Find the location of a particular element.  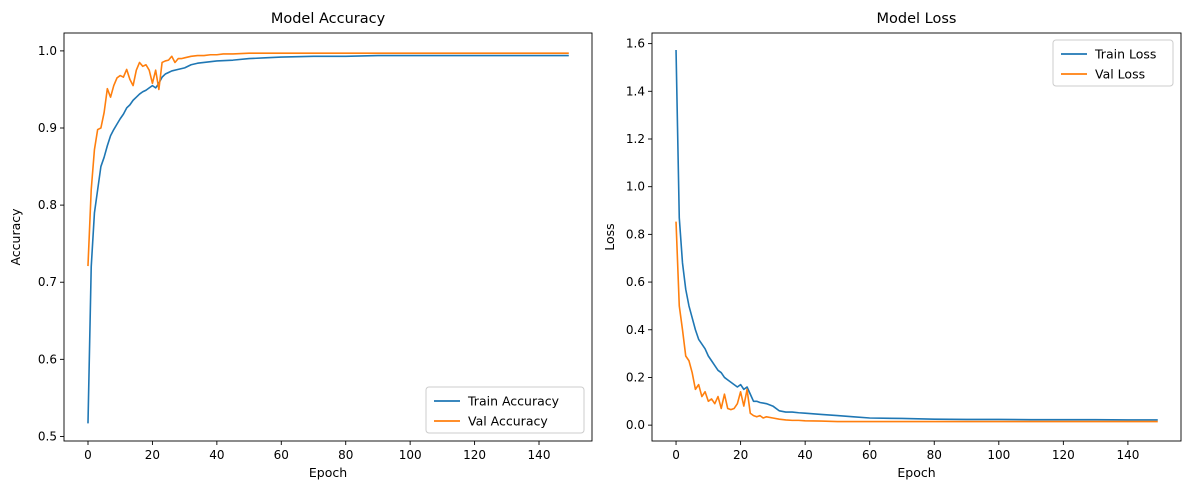

y-tick-label: 0.5 is located at coordinates (47, 436).